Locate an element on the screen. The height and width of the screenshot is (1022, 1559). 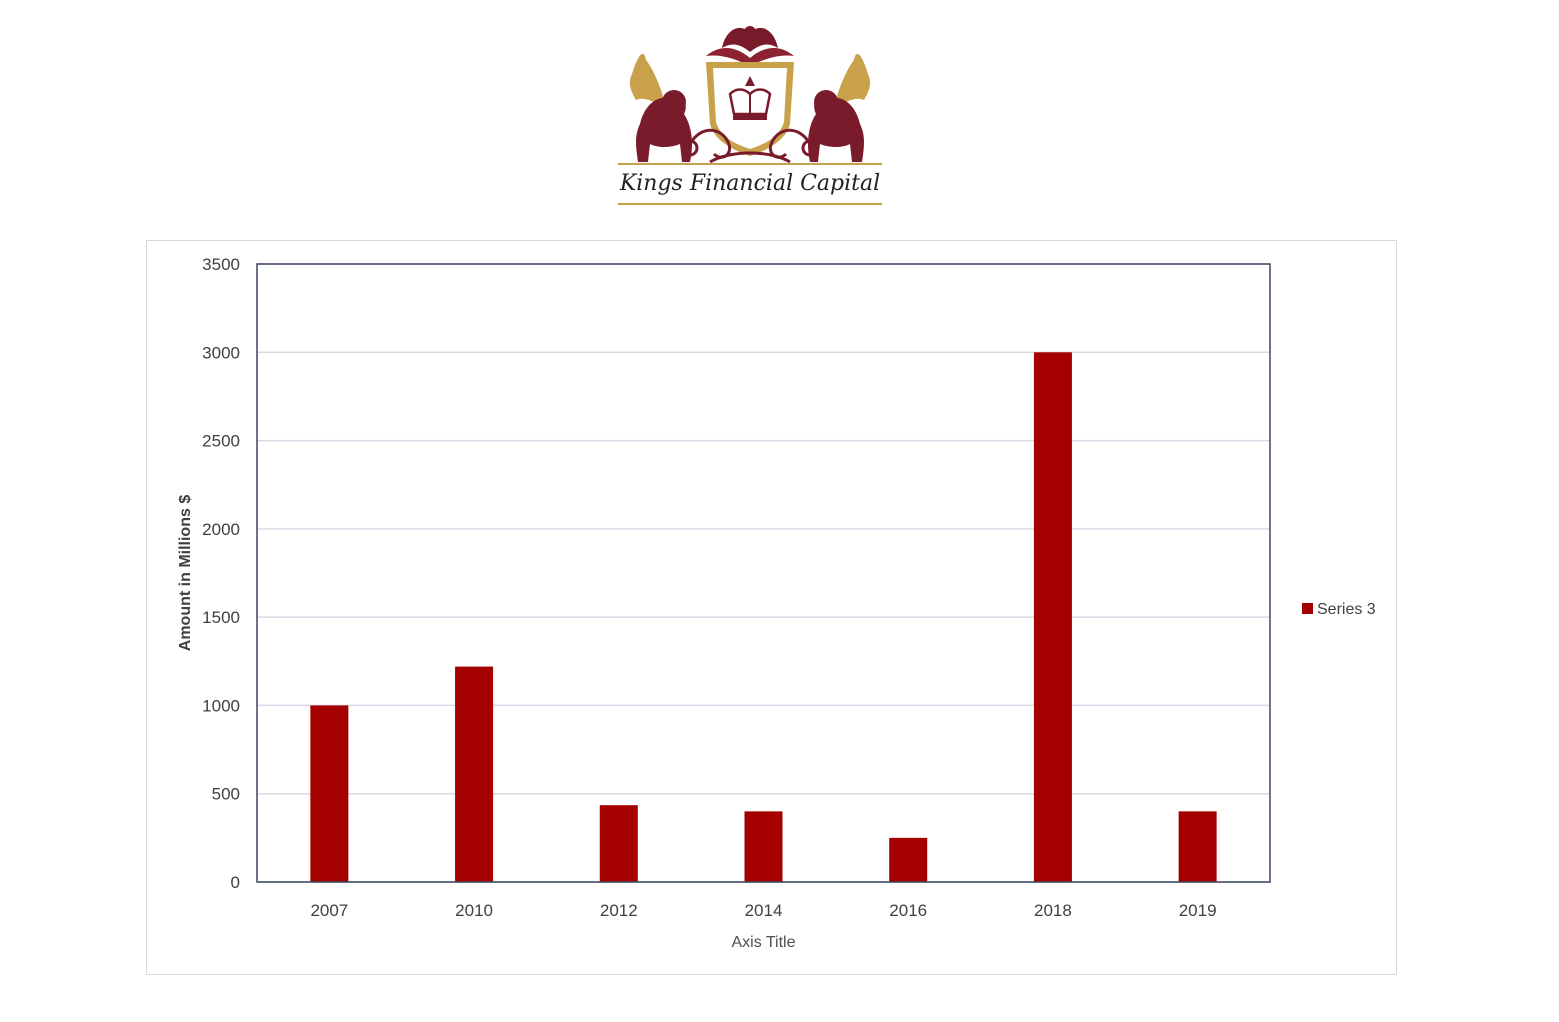
right-winged-lion-icon is located at coordinates (839, 107).